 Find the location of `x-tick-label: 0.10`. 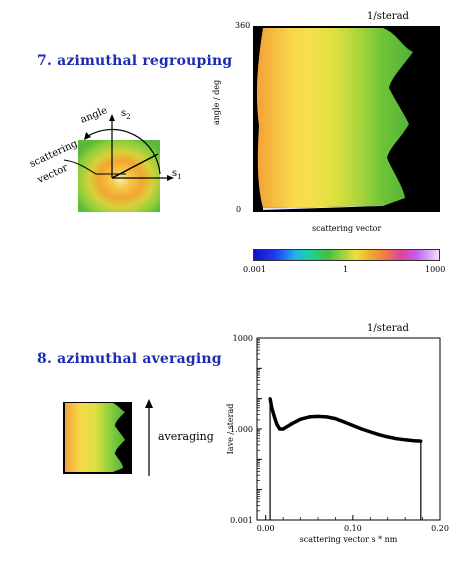

x-tick-label: 0.10 is located at coordinates (353, 528).